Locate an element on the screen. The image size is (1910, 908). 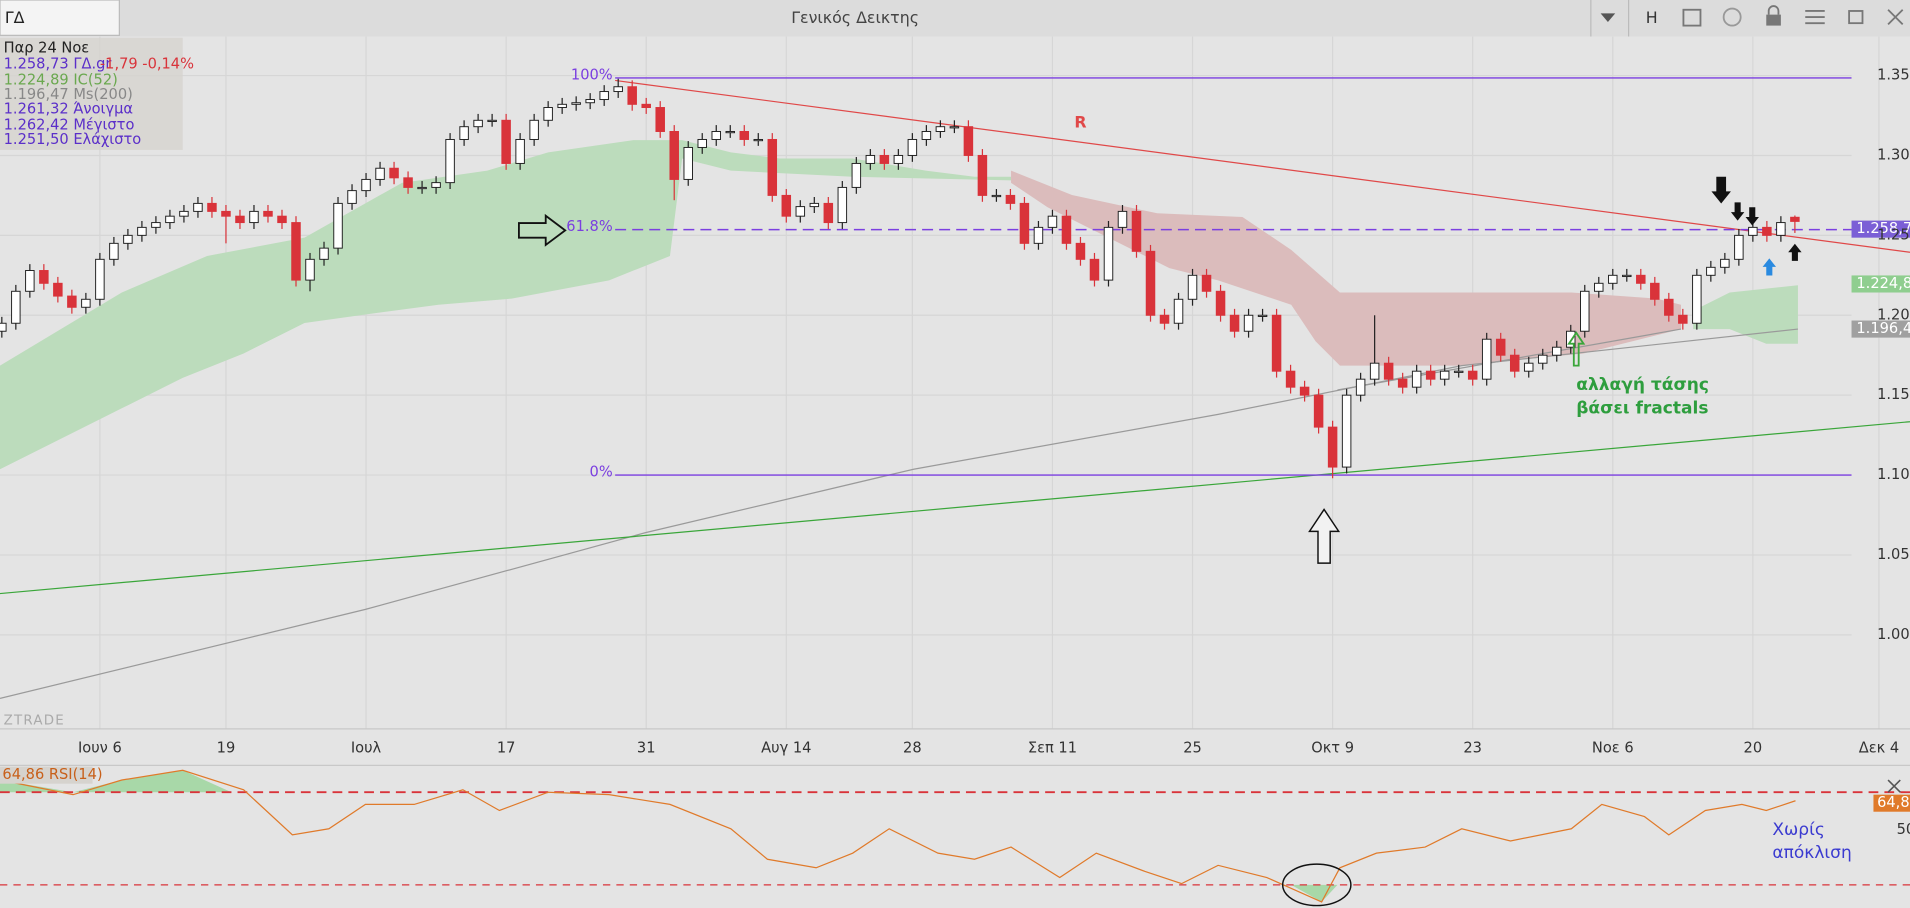
lock-icon is located at coordinates (1773, 20).